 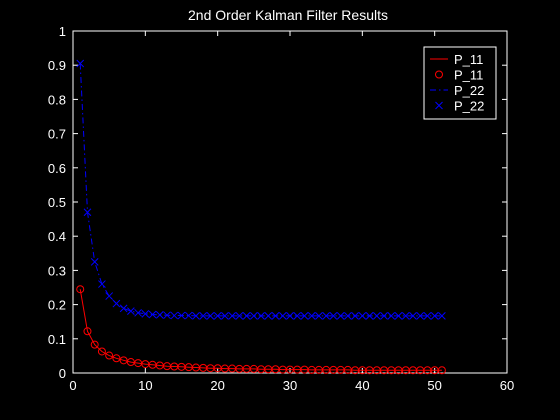 I want to click on chart-title: 2nd Order Kalman Filter Results, so click(x=288, y=15).